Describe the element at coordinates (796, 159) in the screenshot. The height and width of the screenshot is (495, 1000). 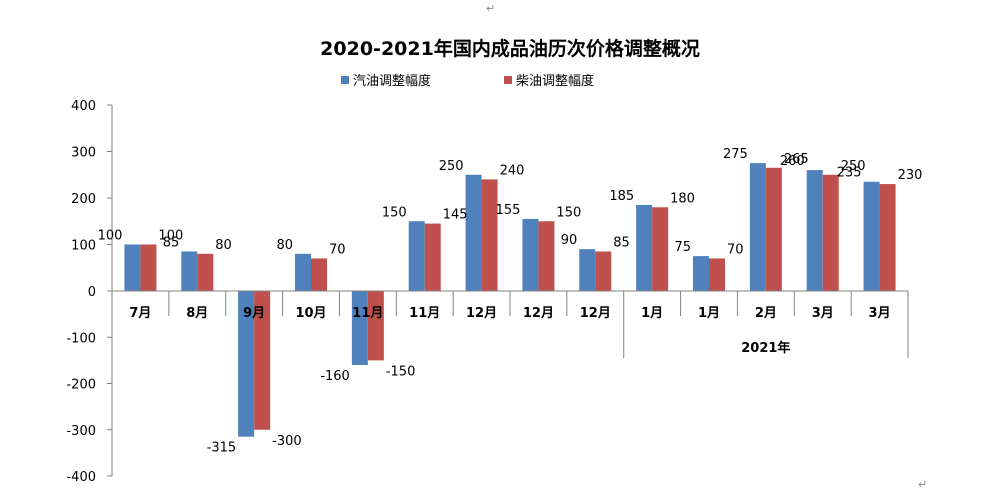
I see `data-label: 265` at that location.